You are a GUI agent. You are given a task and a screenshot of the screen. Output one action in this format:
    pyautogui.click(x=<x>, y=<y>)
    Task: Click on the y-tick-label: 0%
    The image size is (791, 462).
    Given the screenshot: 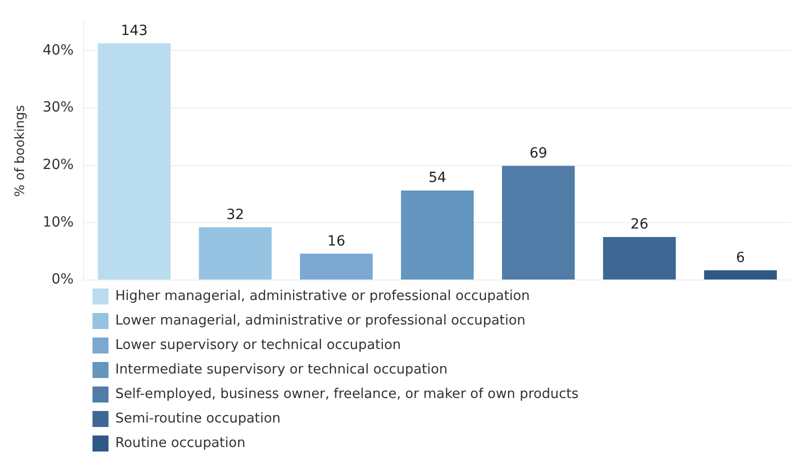 What is the action you would take?
    pyautogui.click(x=63, y=280)
    